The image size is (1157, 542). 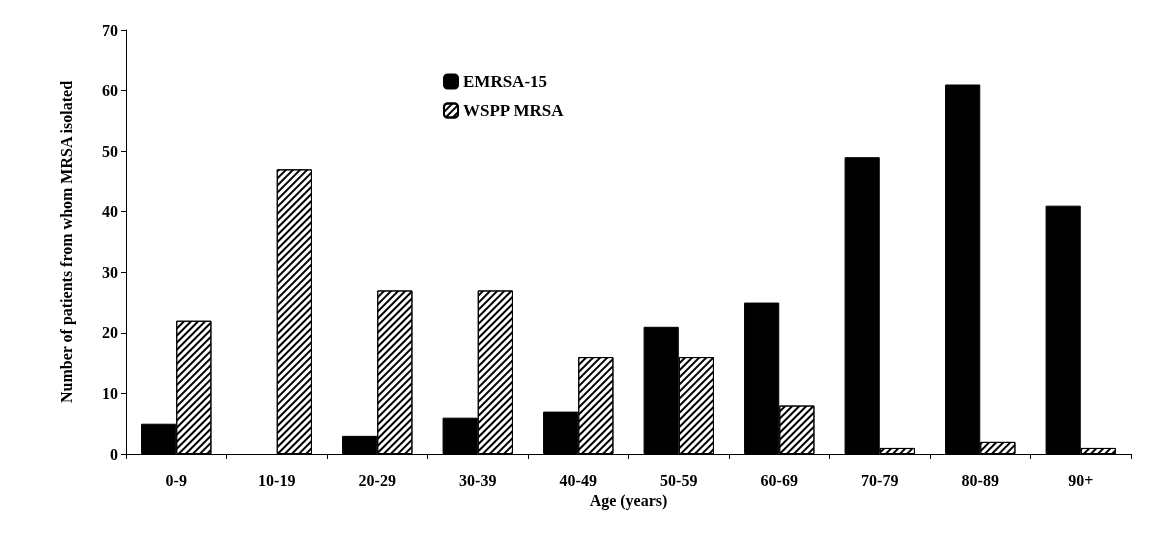 I want to click on y-tick-label: 60, so click(x=110, y=91).